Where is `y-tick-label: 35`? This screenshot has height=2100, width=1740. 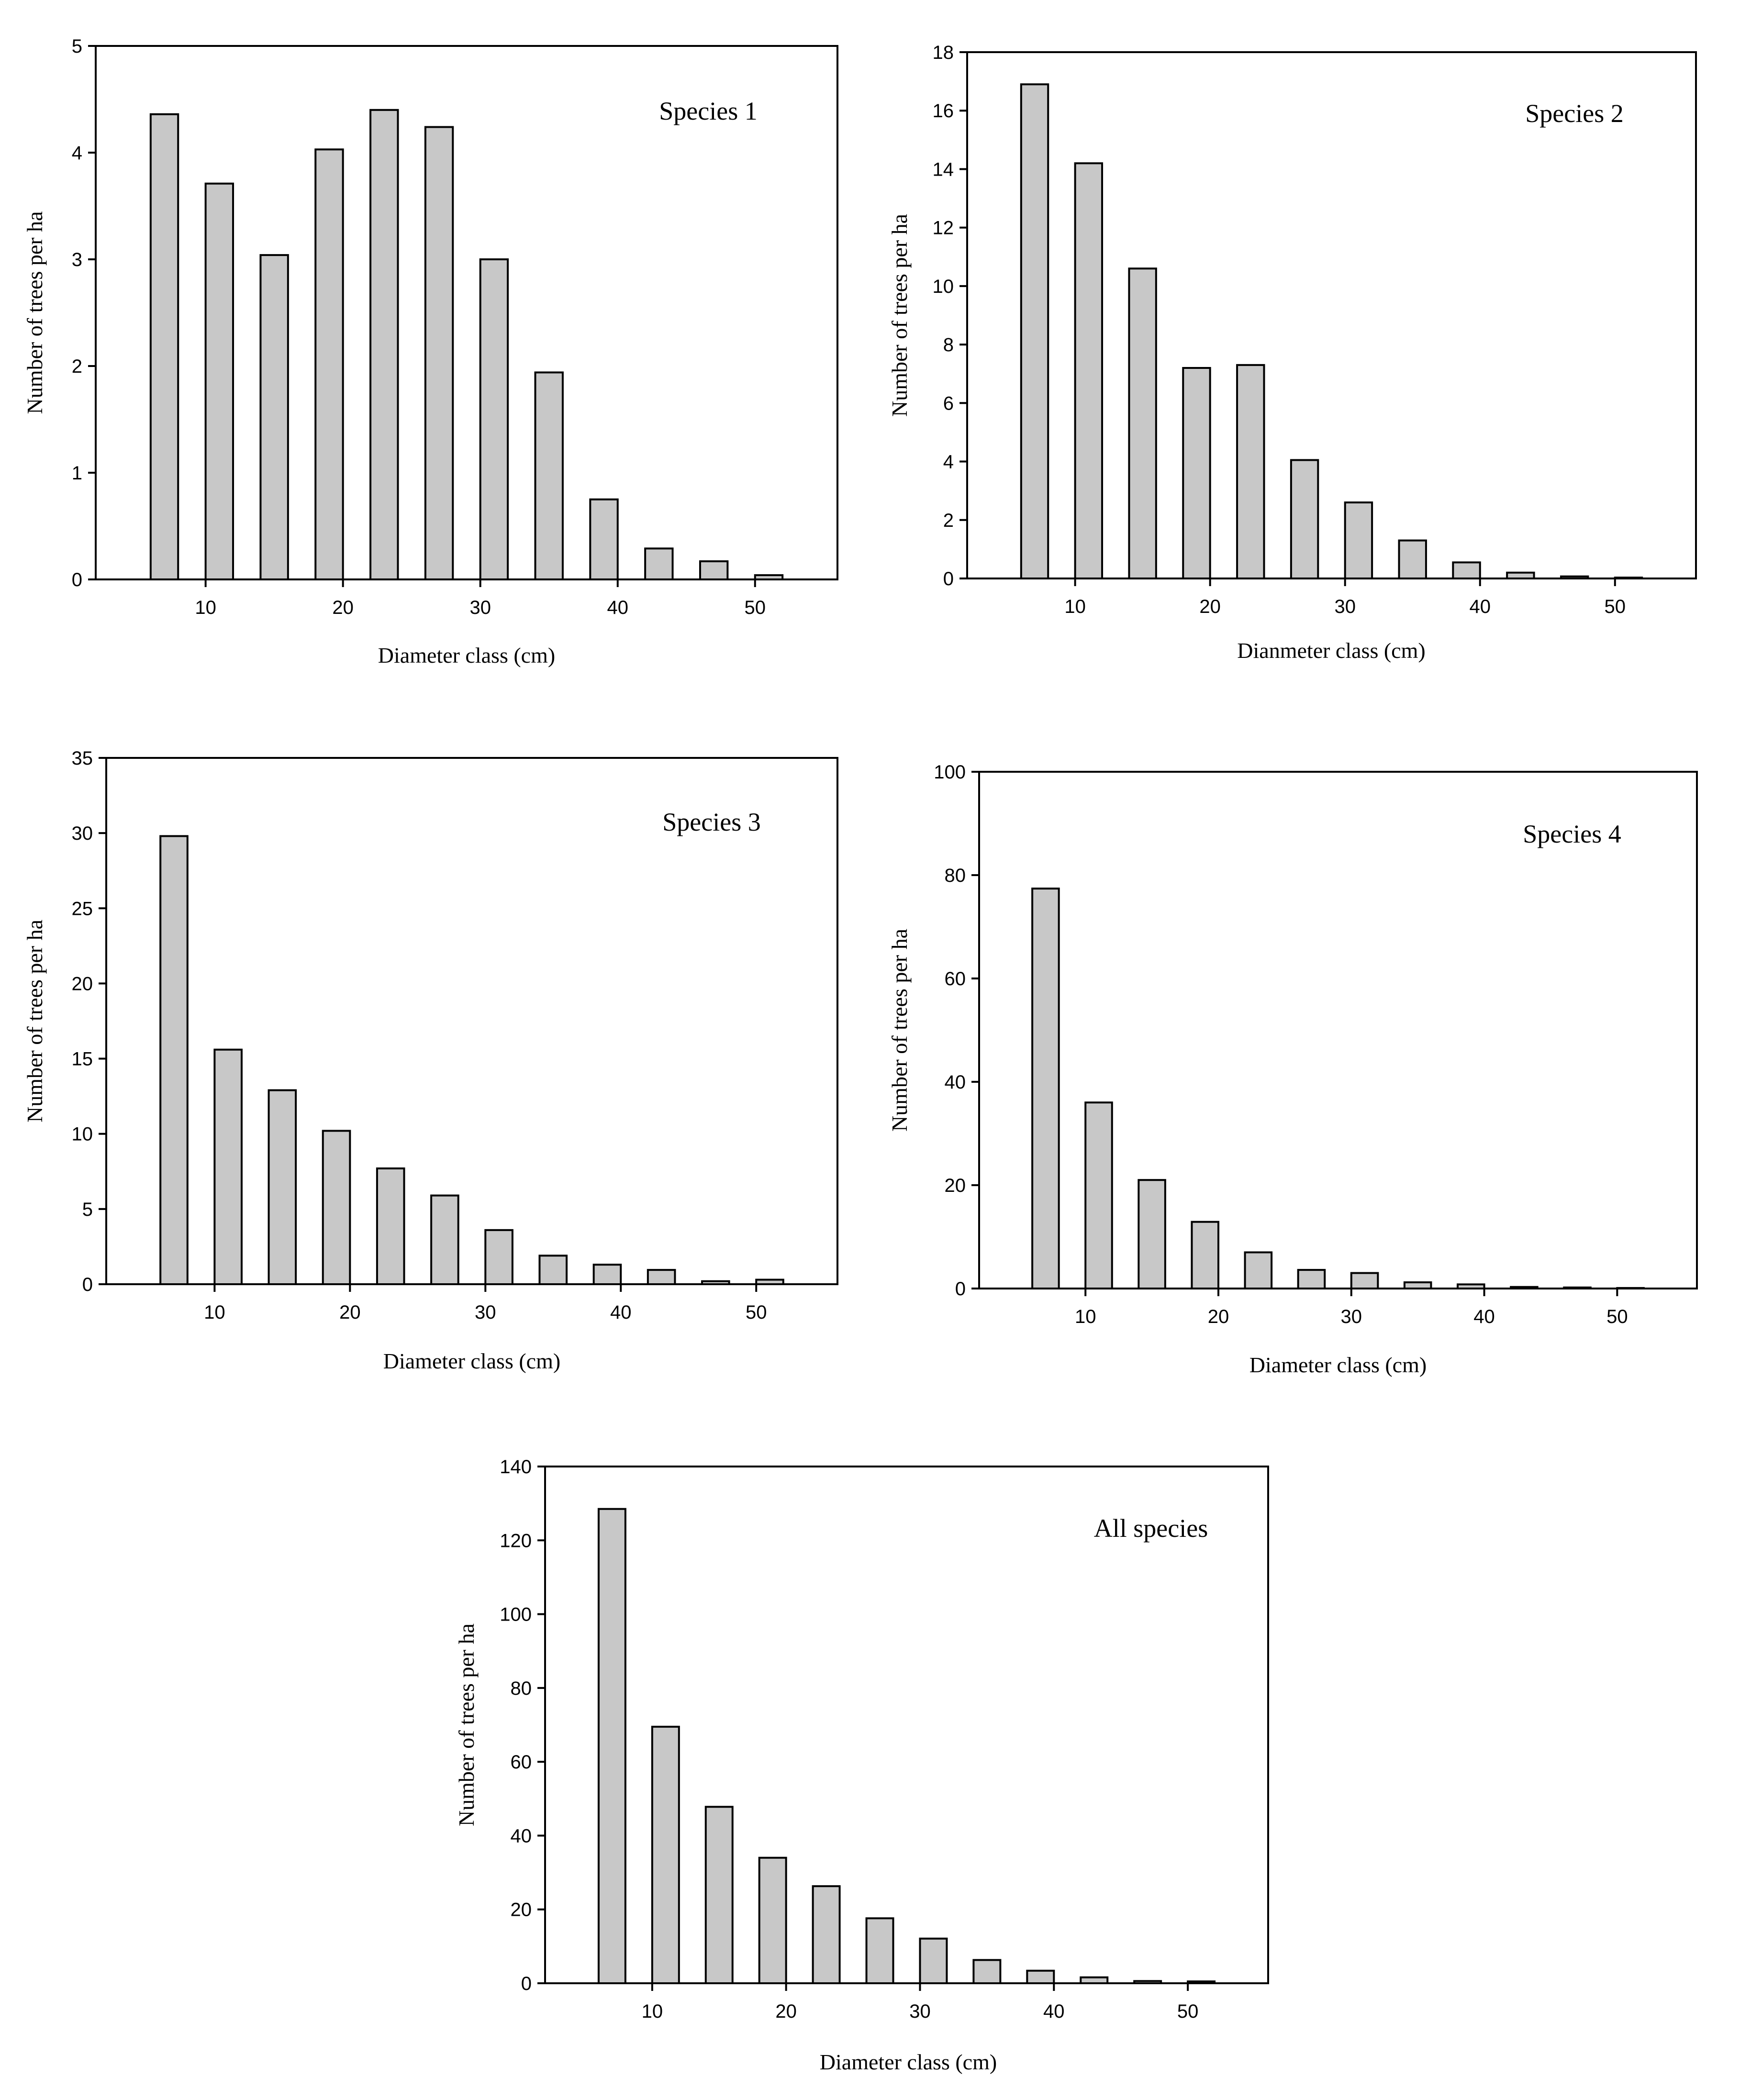 y-tick-label: 35 is located at coordinates (82, 758).